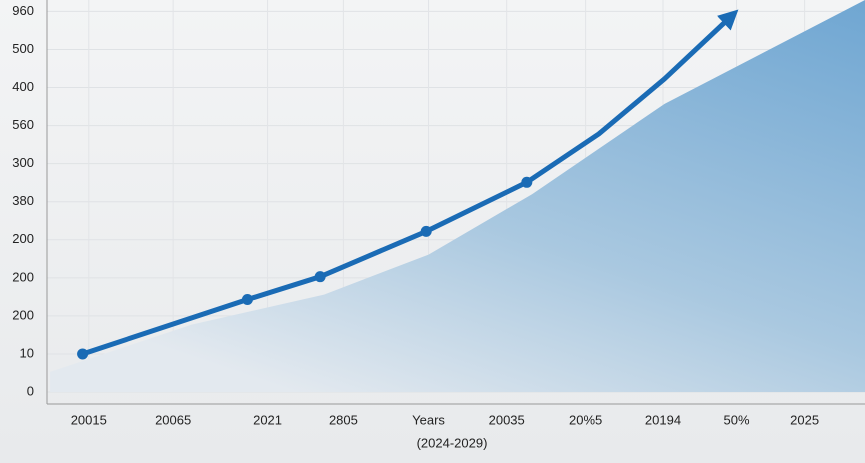 The image size is (865, 463). What do you see at coordinates (663, 419) in the screenshot?
I see `x-tick-label: 20194` at bounding box center [663, 419].